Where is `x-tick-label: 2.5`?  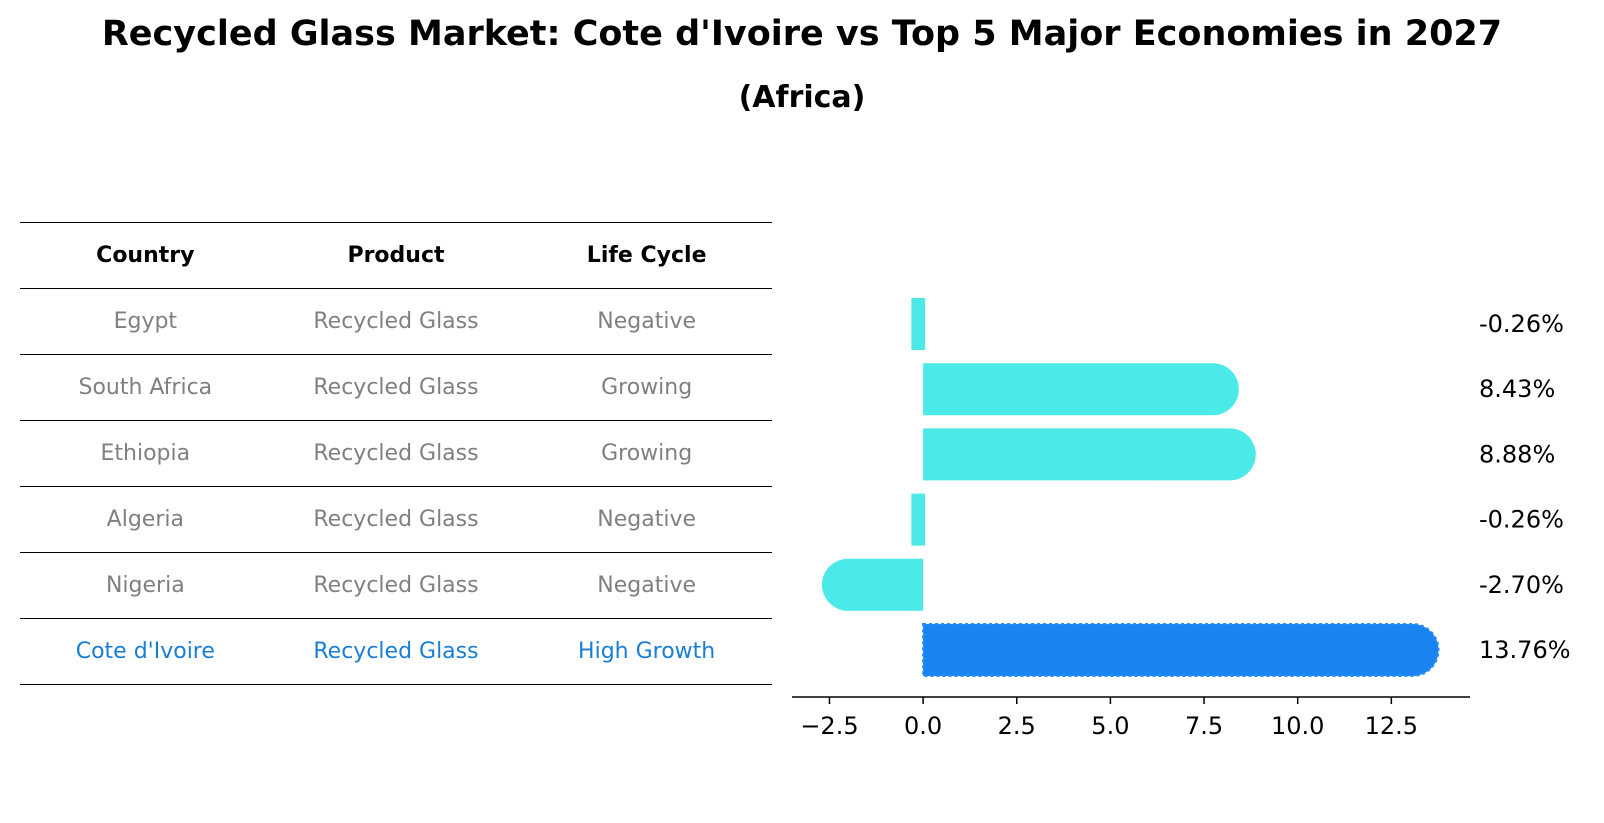
x-tick-label: 2.5 is located at coordinates (1017, 726).